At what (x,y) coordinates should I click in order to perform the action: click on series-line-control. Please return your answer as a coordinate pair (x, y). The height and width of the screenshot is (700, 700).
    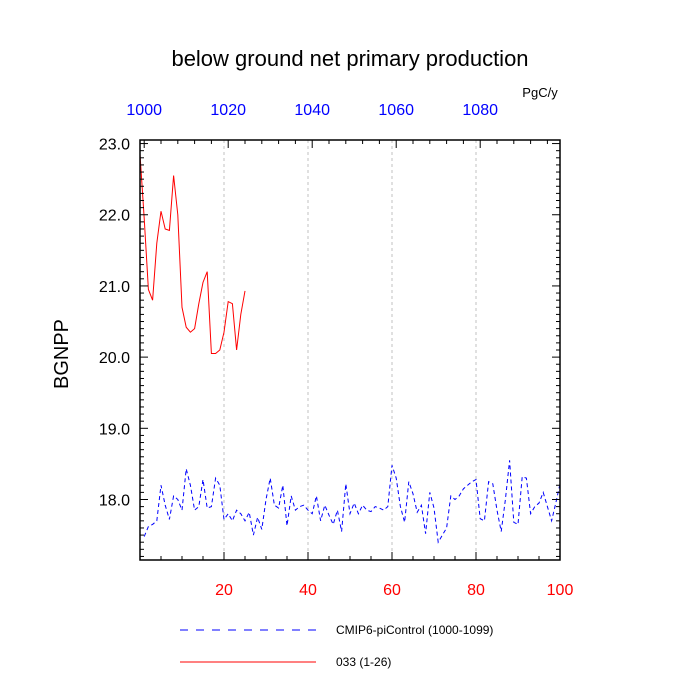
    Looking at the image, I should click on (352, 502).